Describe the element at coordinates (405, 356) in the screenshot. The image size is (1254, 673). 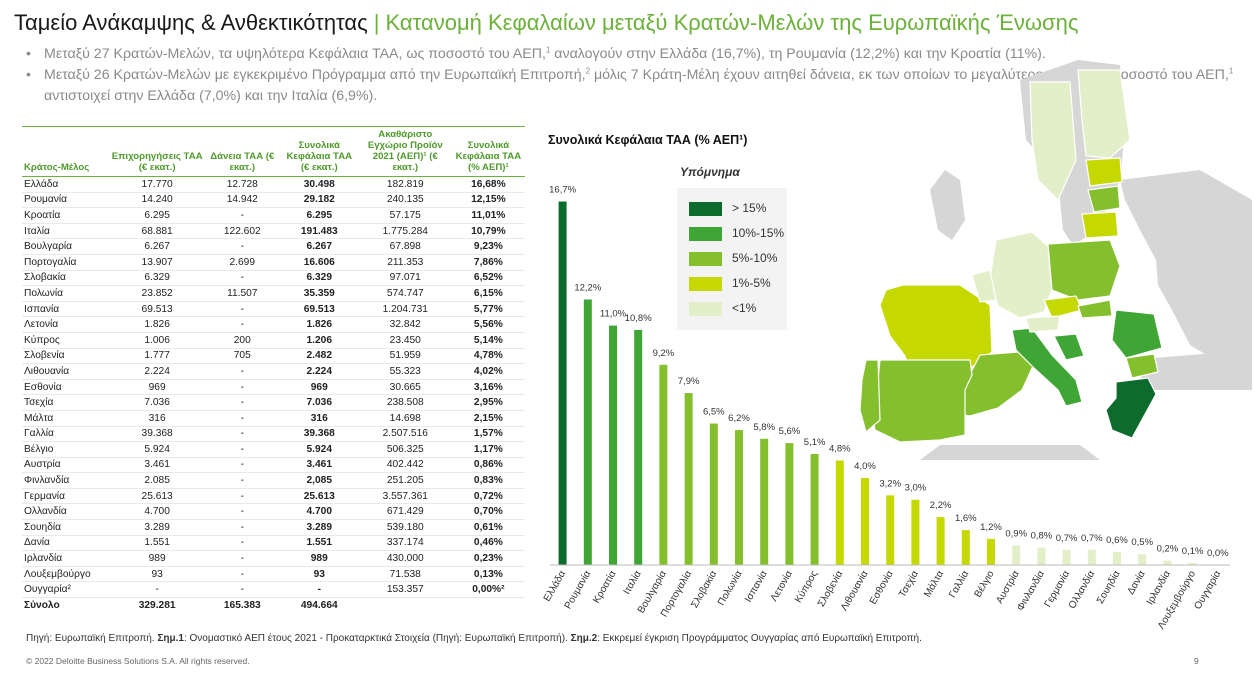
I see `table-cell: 51.959` at that location.